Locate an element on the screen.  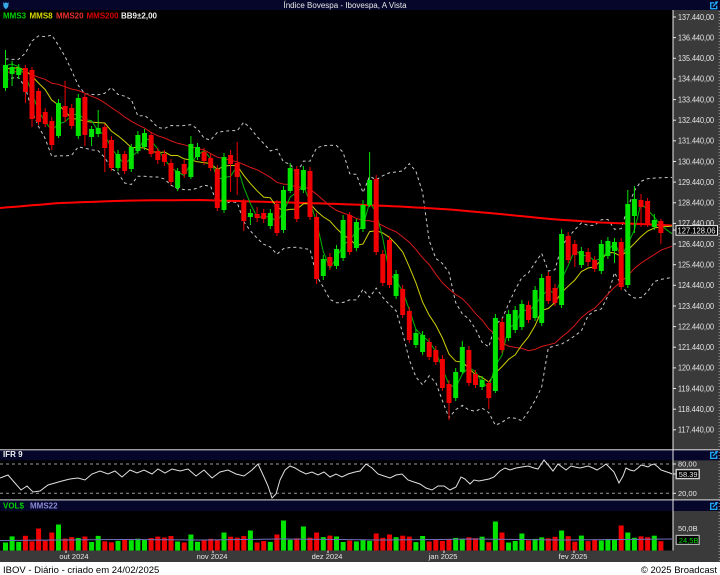
svg-text: fev 2025 is located at coordinates (573, 556).